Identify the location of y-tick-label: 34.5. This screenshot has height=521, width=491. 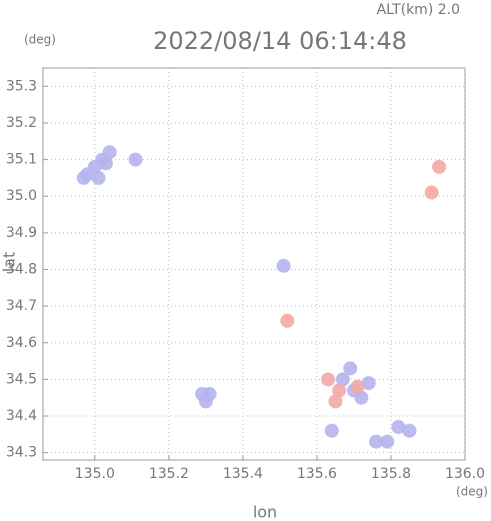
(21, 379).